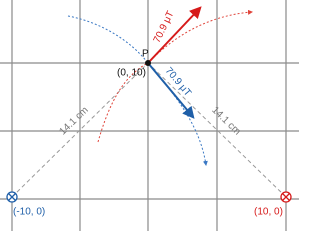 The width and height of the screenshot is (320, 240). Describe the element at coordinates (148, 63) in the screenshot. I see `point` at that location.